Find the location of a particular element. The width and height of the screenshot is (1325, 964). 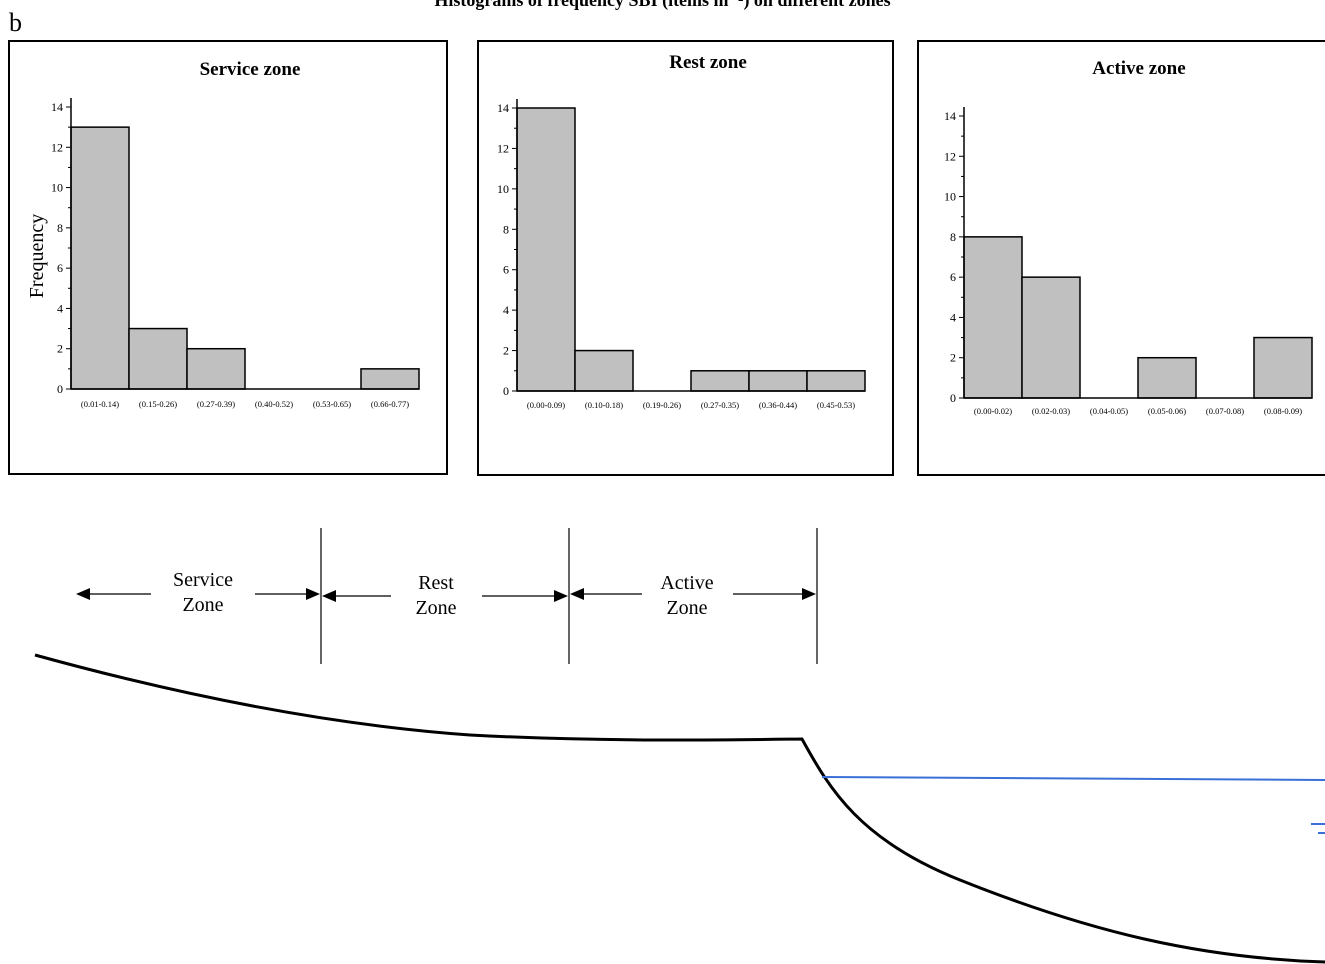

x-category-label: (0.02-0.03) is located at coordinates (1051, 411).